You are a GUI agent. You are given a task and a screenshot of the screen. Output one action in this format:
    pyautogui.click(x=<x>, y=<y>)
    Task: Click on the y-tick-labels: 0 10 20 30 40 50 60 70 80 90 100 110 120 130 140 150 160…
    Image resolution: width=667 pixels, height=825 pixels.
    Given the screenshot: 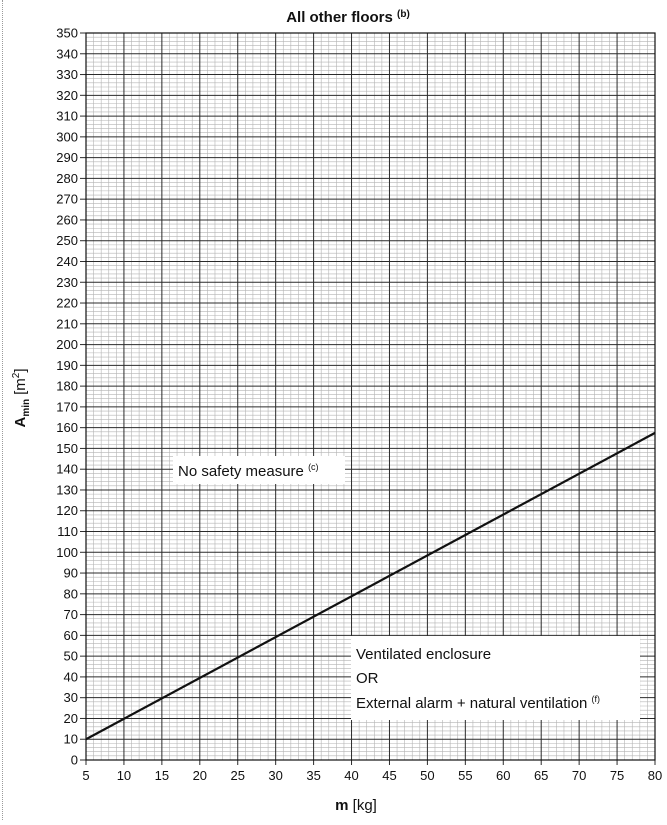 What is the action you would take?
    pyautogui.click(x=67, y=397)
    